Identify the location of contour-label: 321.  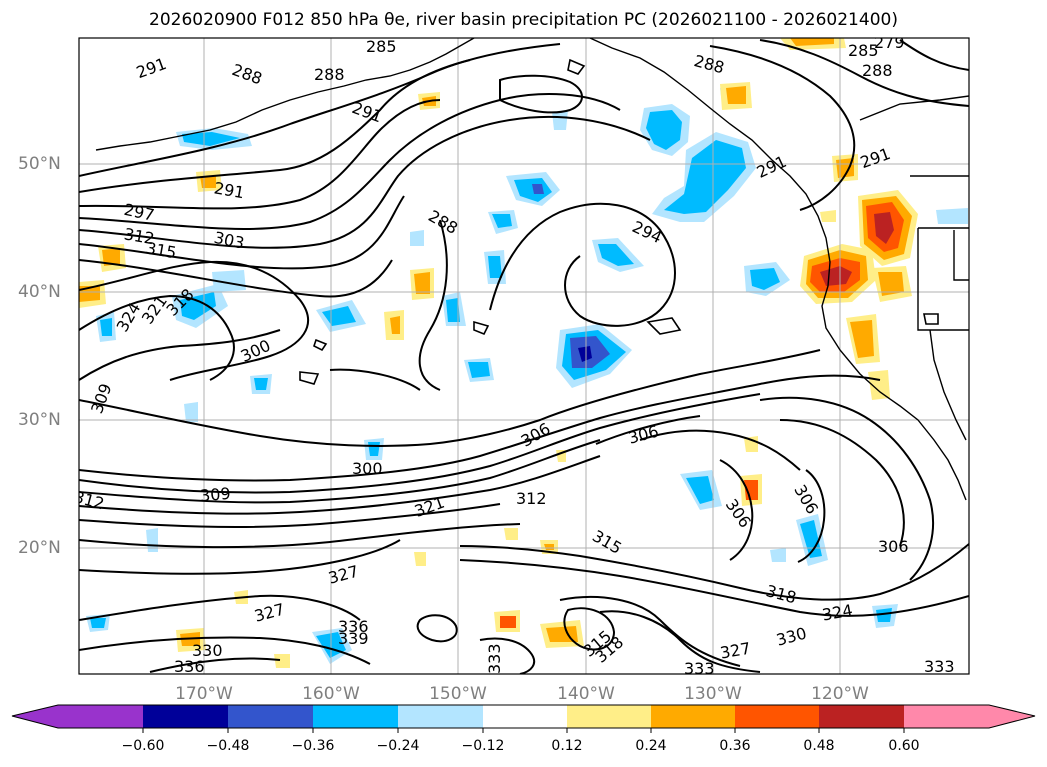
(429, 507).